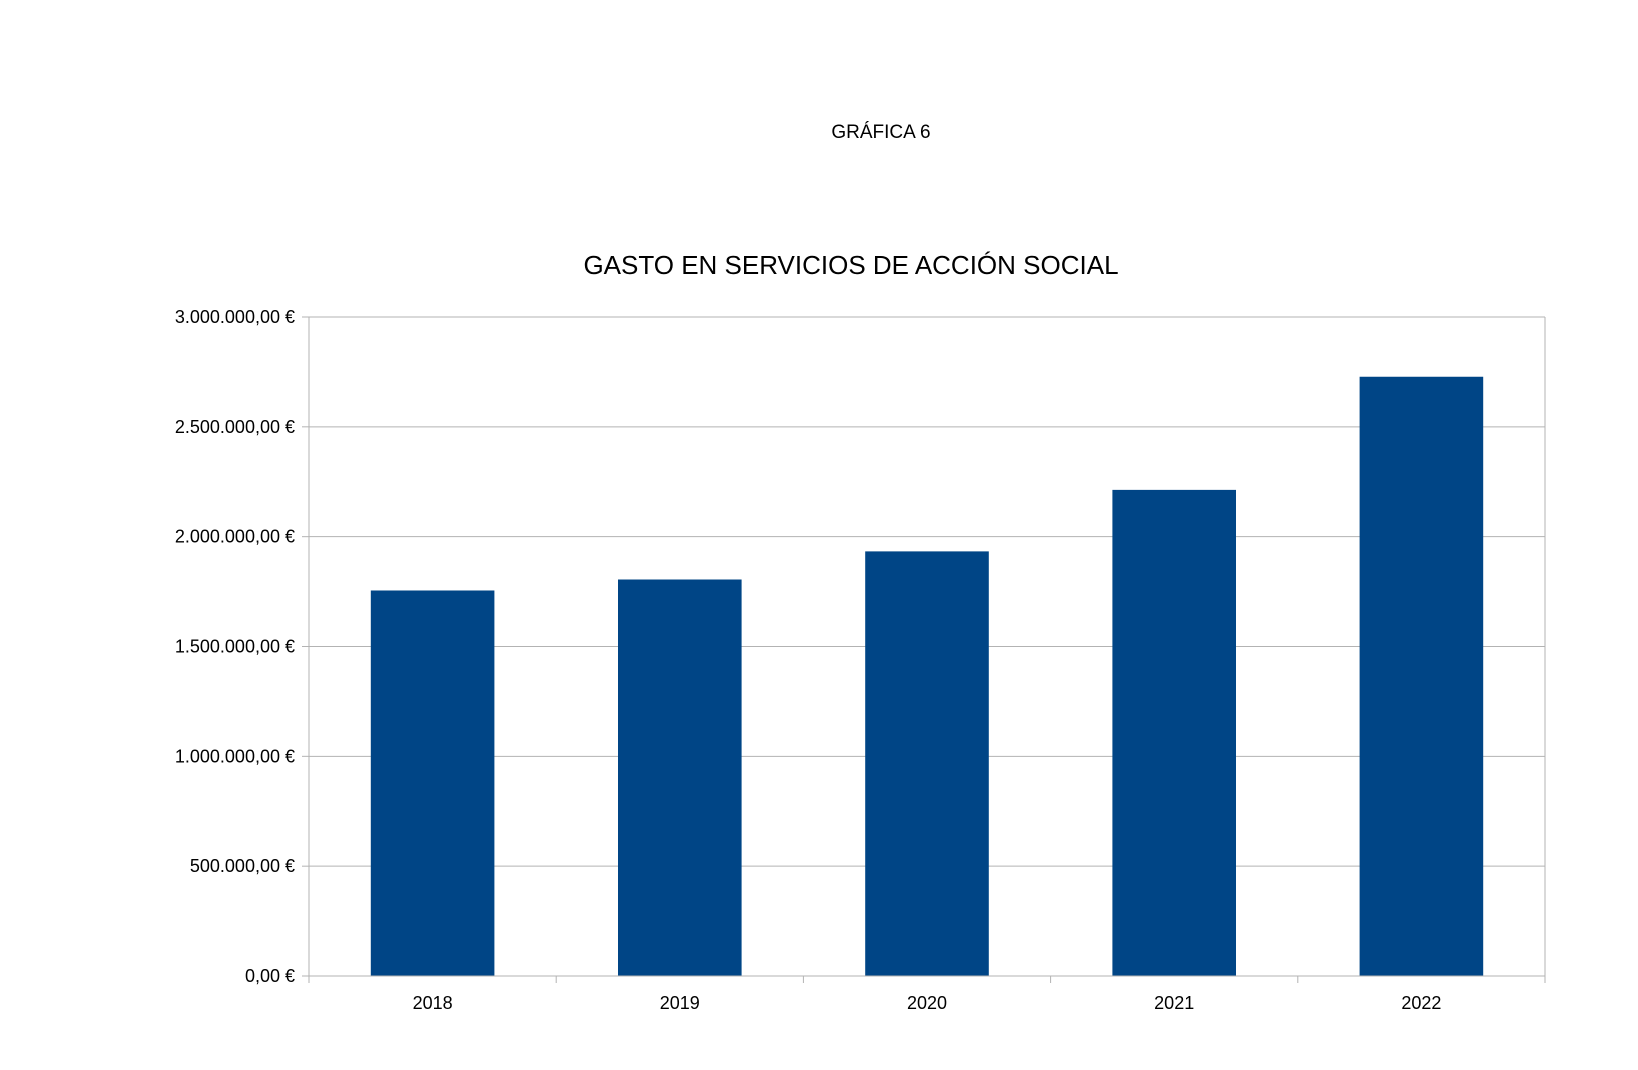  I want to click on x-tick-label: 2020, so click(927, 1003).